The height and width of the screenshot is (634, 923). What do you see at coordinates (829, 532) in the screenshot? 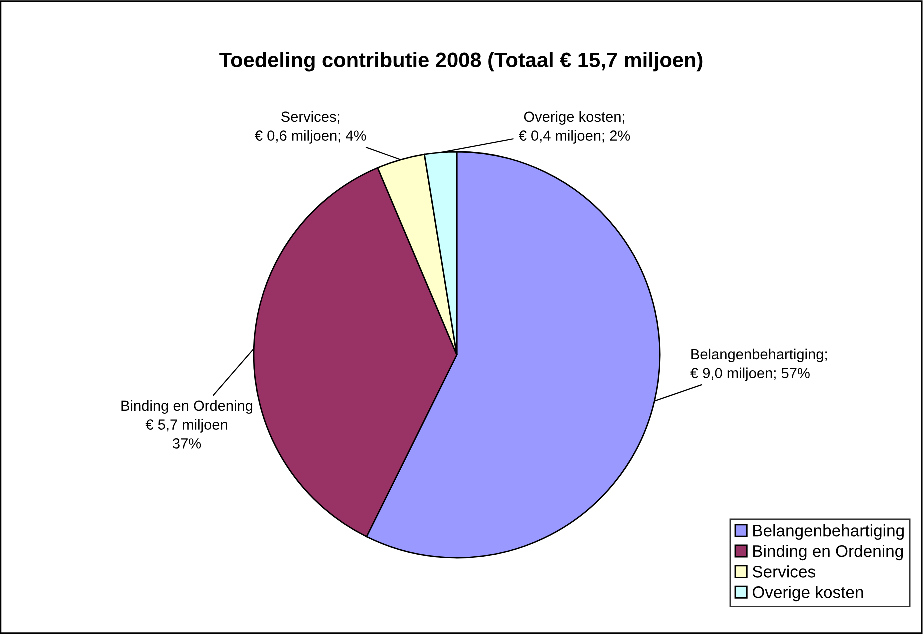
I see `legend-label: Belangenbehartiging` at bounding box center [829, 532].